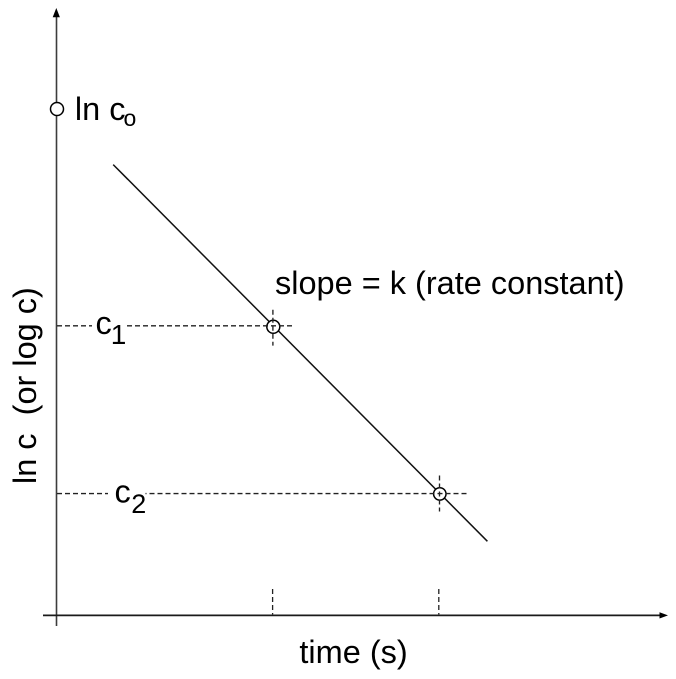  What do you see at coordinates (353, 652) in the screenshot?
I see `svg-text: time (s)` at bounding box center [353, 652].